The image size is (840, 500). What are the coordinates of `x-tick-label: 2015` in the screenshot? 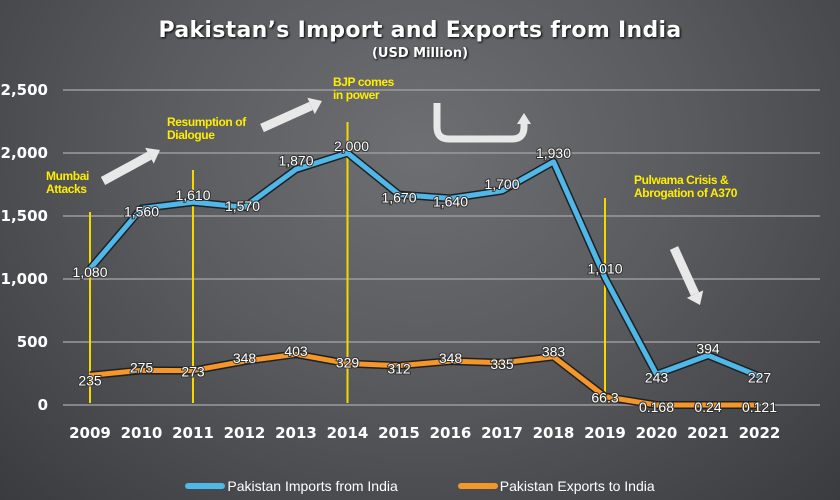 It's located at (399, 433).